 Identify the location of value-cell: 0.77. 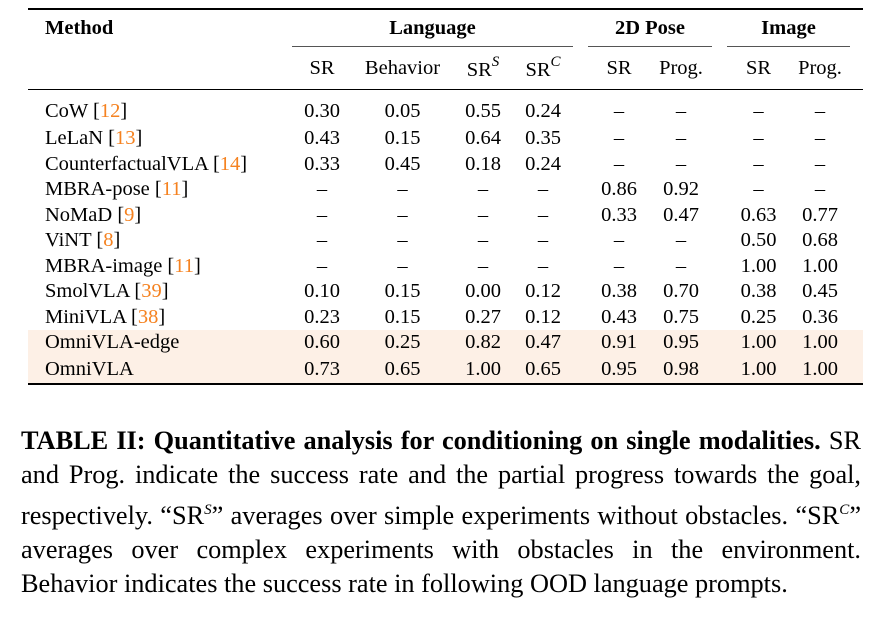
(820, 214).